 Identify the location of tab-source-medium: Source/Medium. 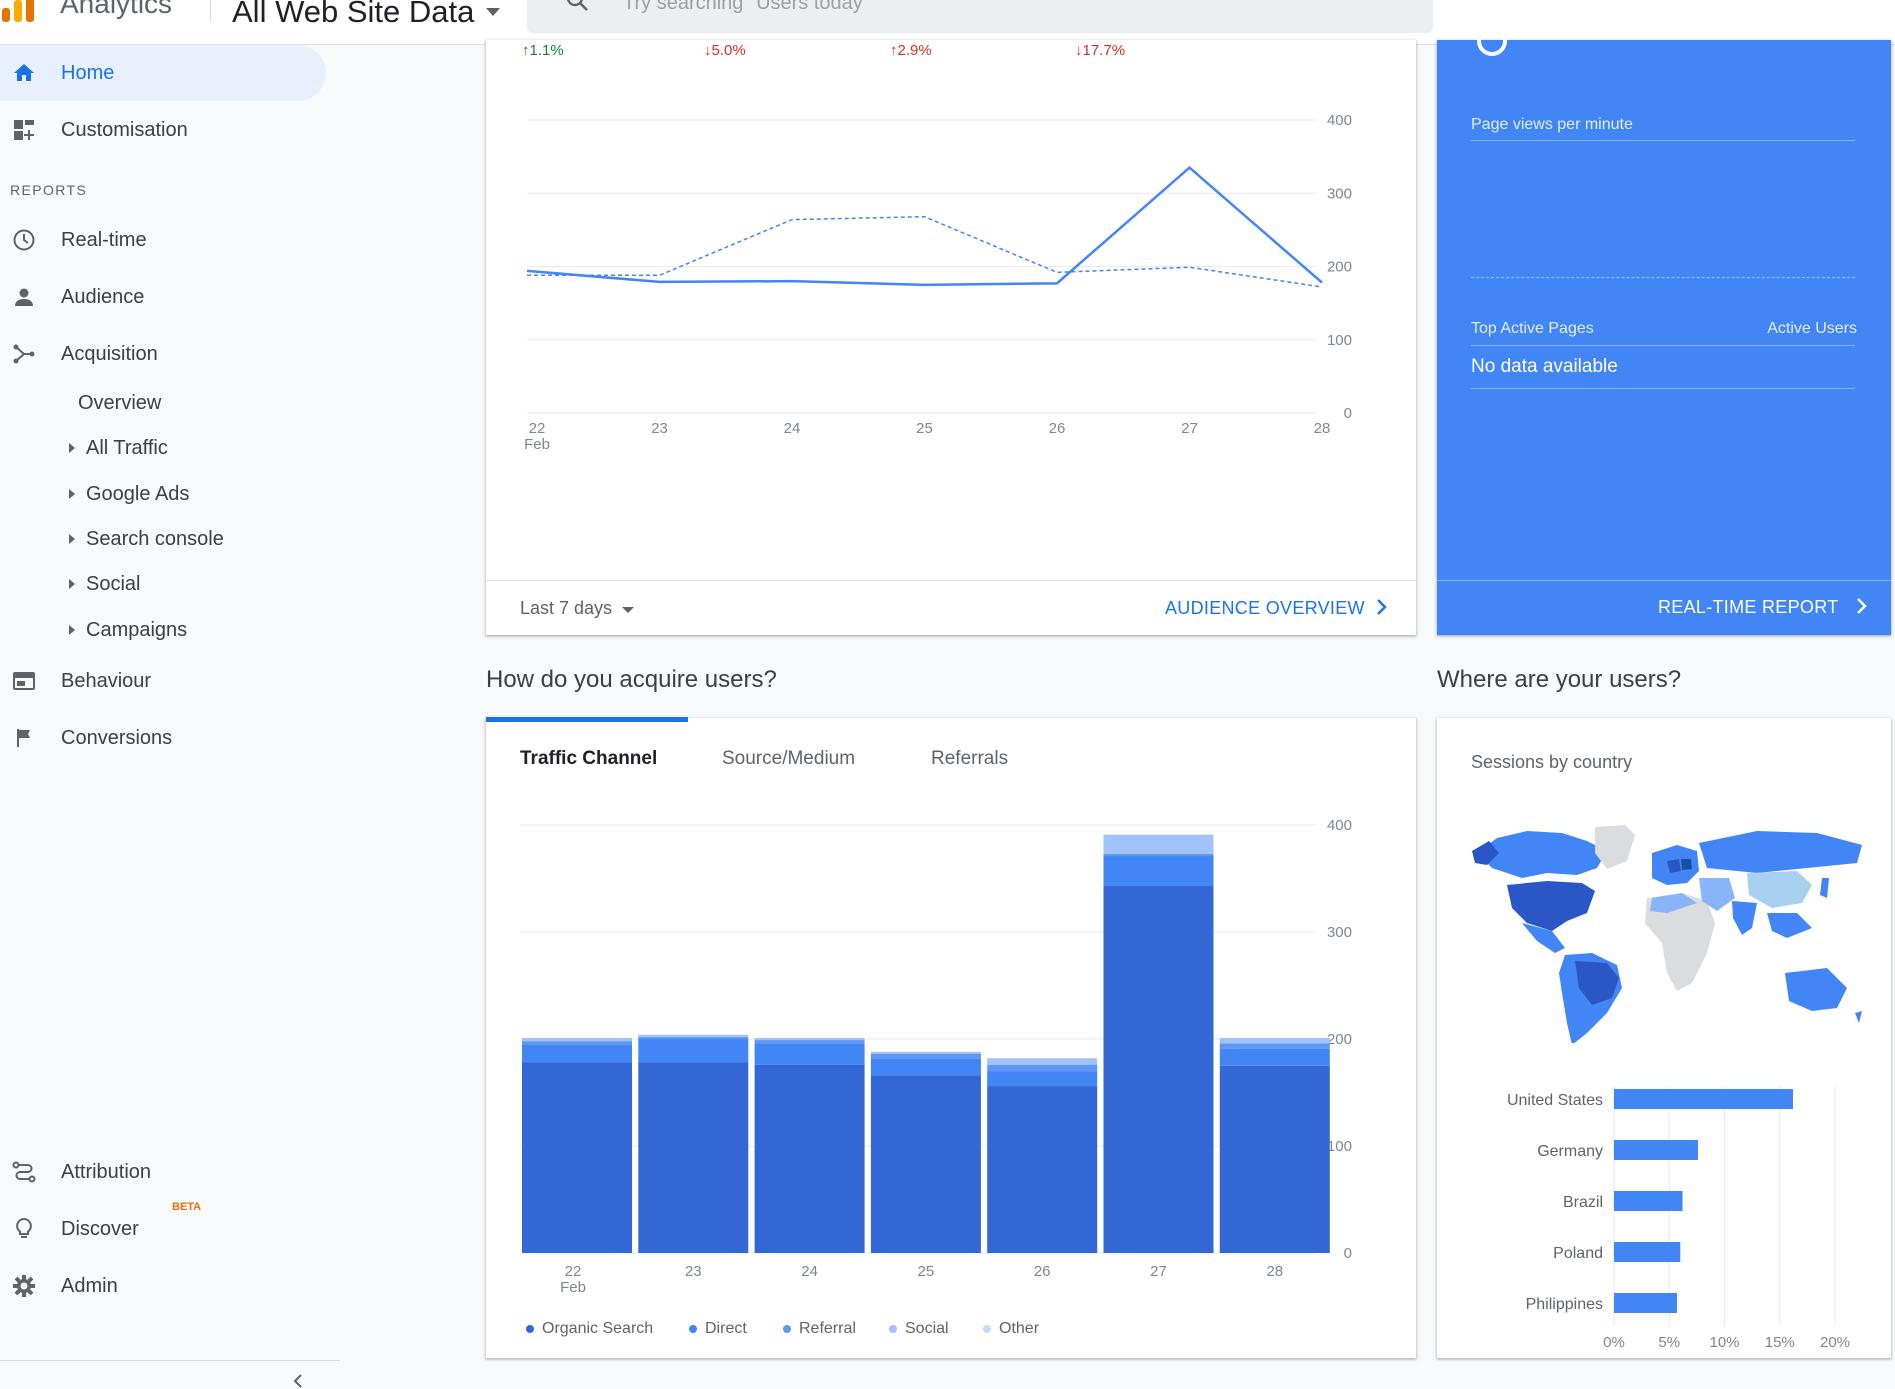
(788, 759).